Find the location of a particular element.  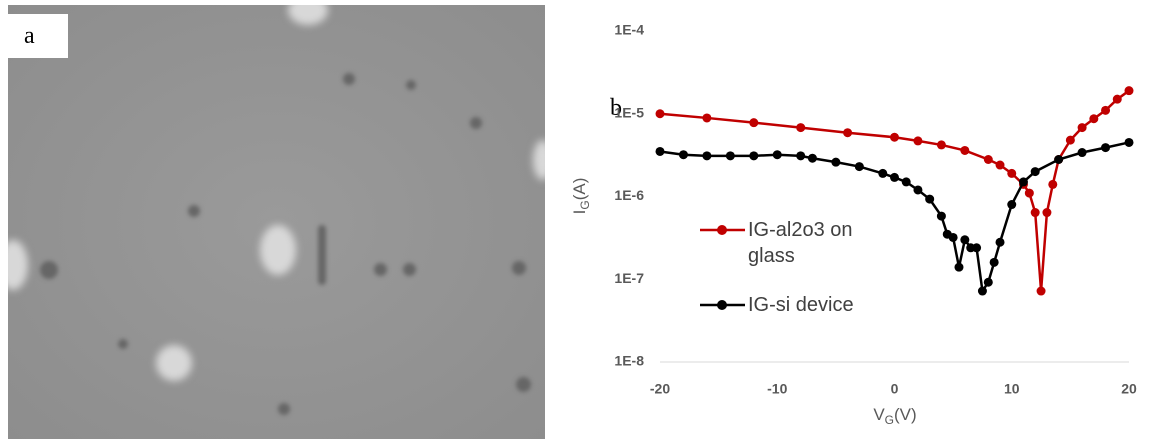

legend-label: IG-si device is located at coordinates (801, 305).